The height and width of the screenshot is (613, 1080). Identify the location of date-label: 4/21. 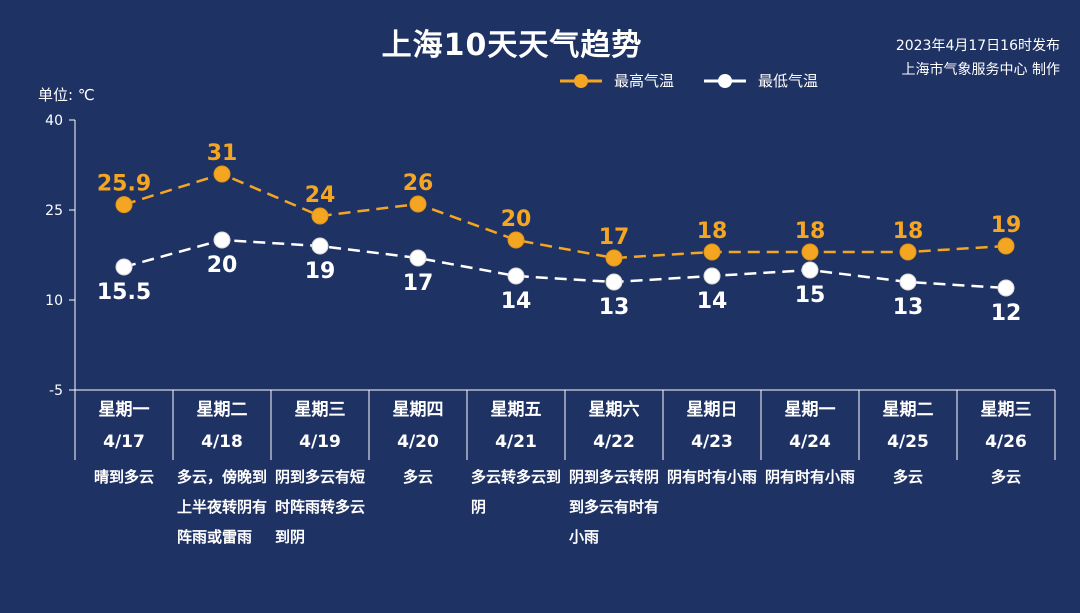
(516, 442).